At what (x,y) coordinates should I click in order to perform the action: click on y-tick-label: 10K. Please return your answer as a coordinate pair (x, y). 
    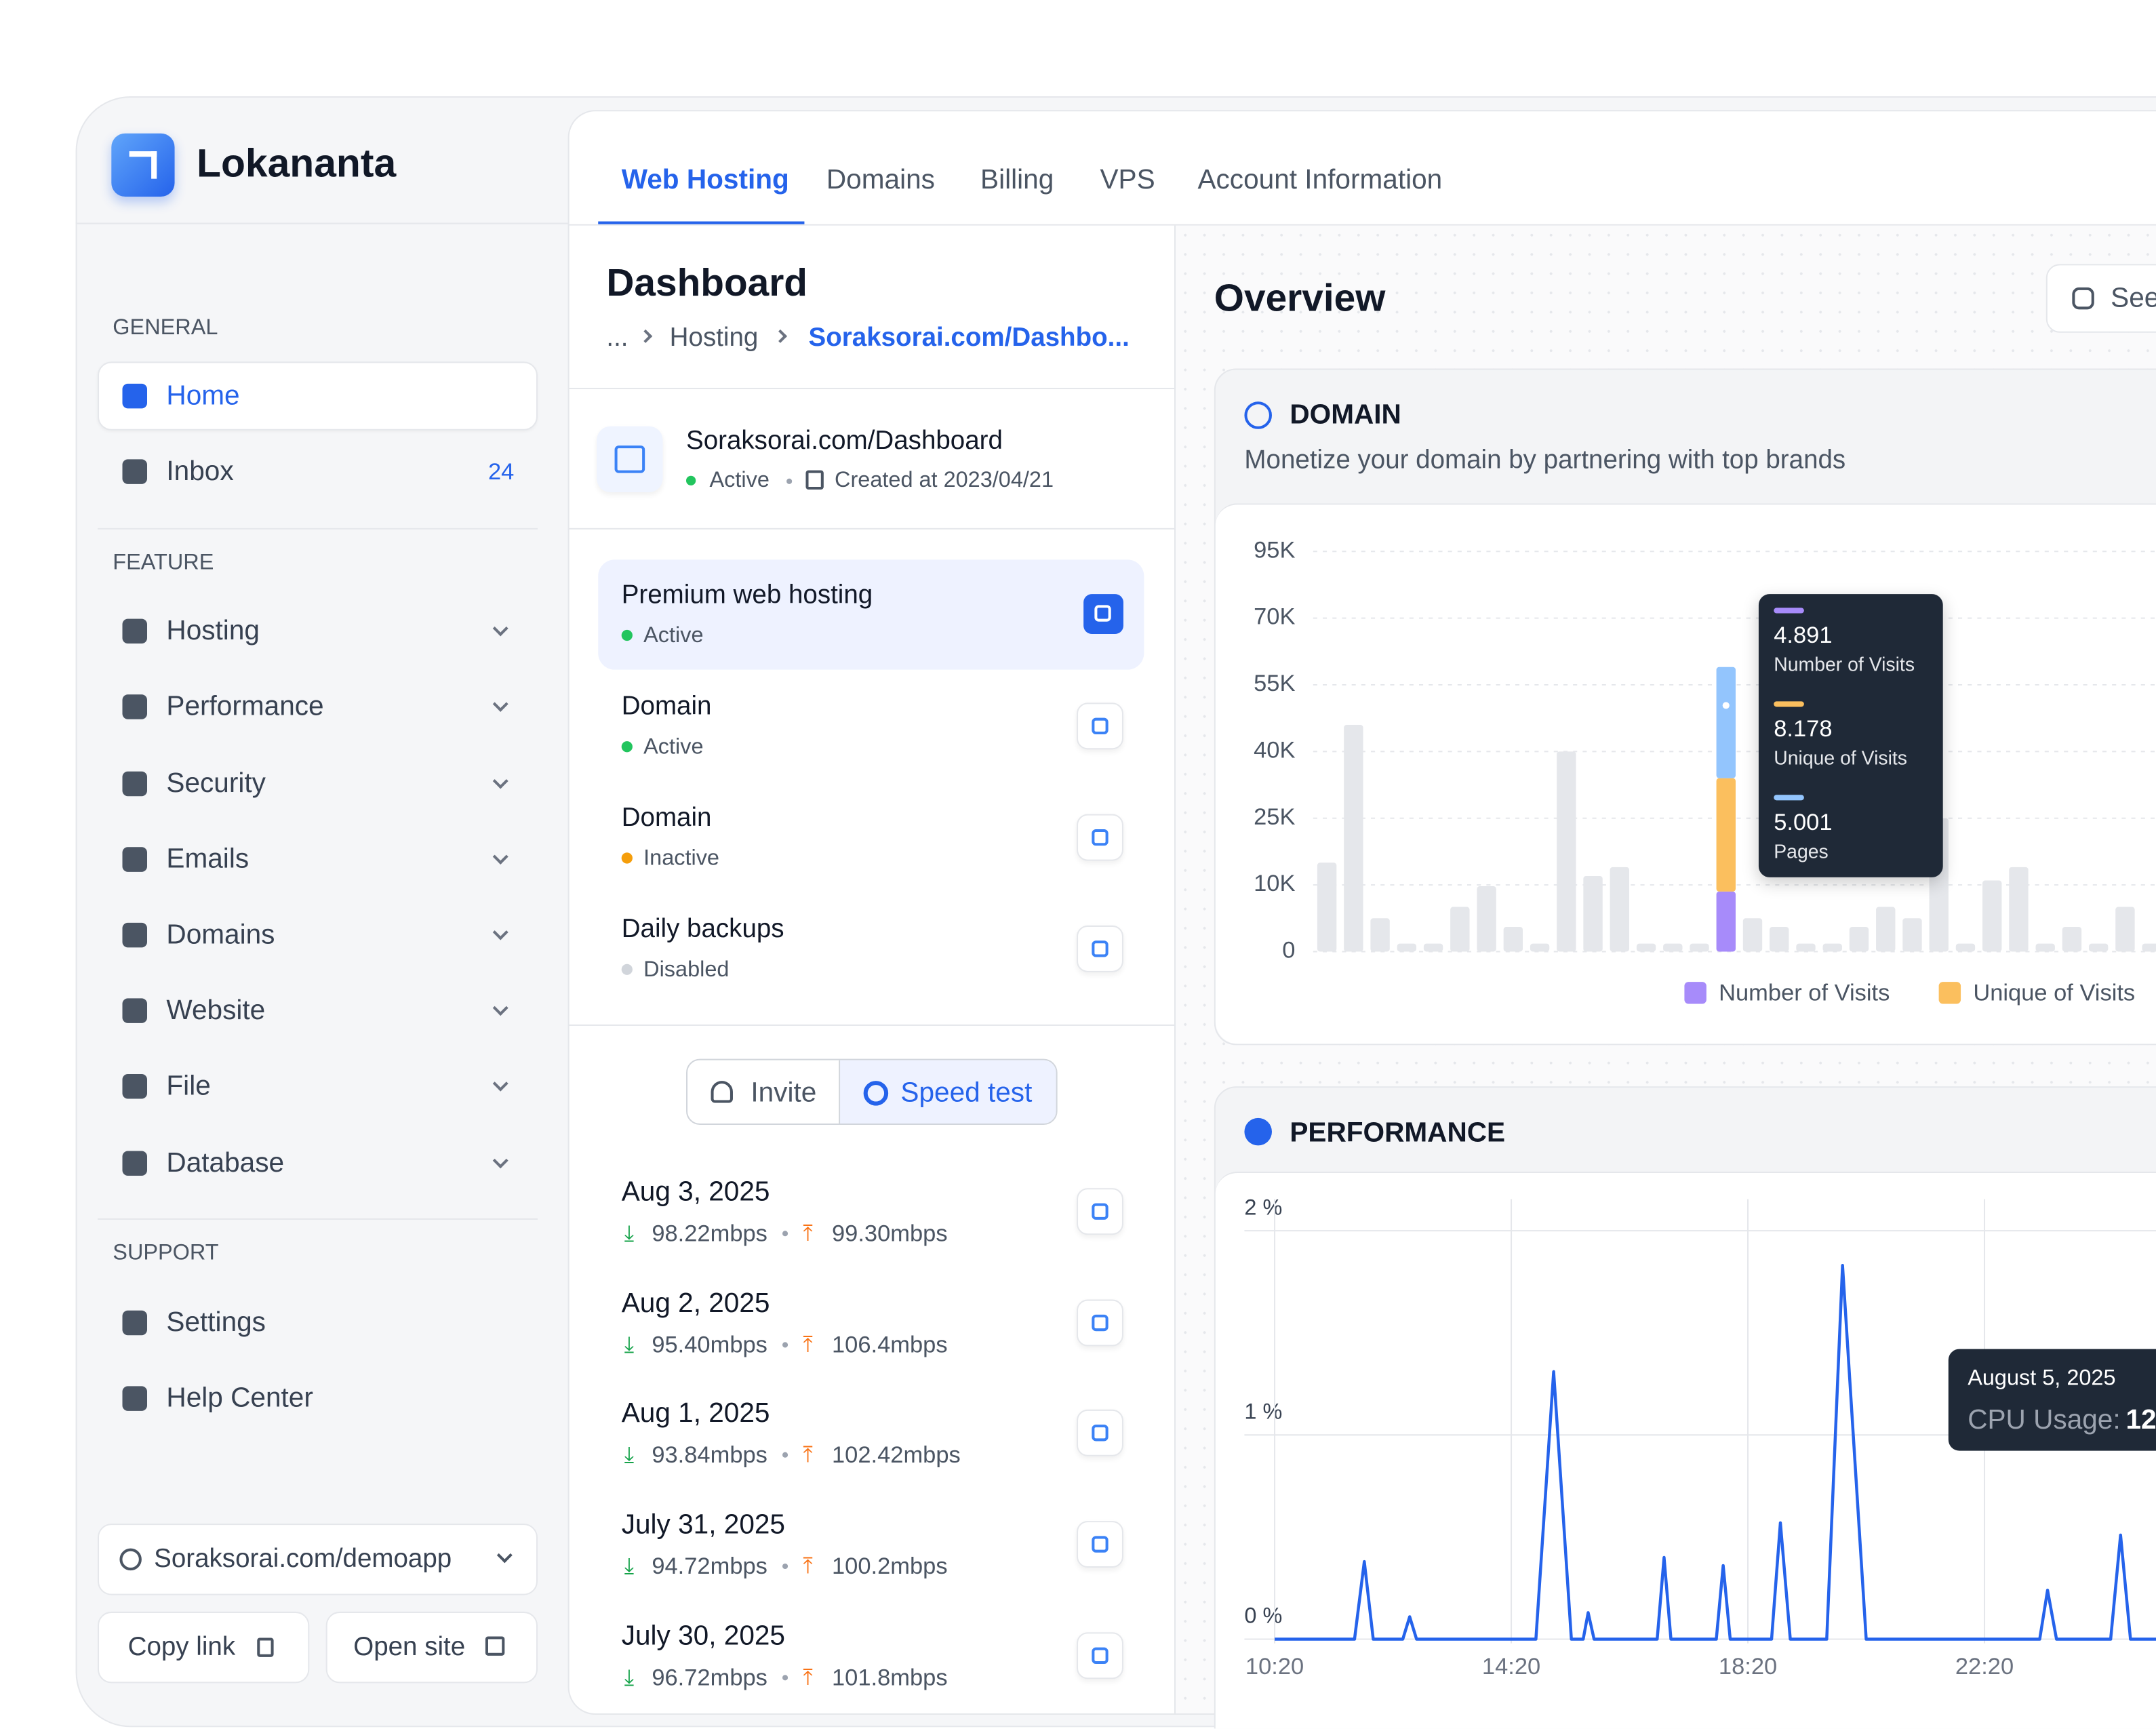
    Looking at the image, I should click on (1274, 883).